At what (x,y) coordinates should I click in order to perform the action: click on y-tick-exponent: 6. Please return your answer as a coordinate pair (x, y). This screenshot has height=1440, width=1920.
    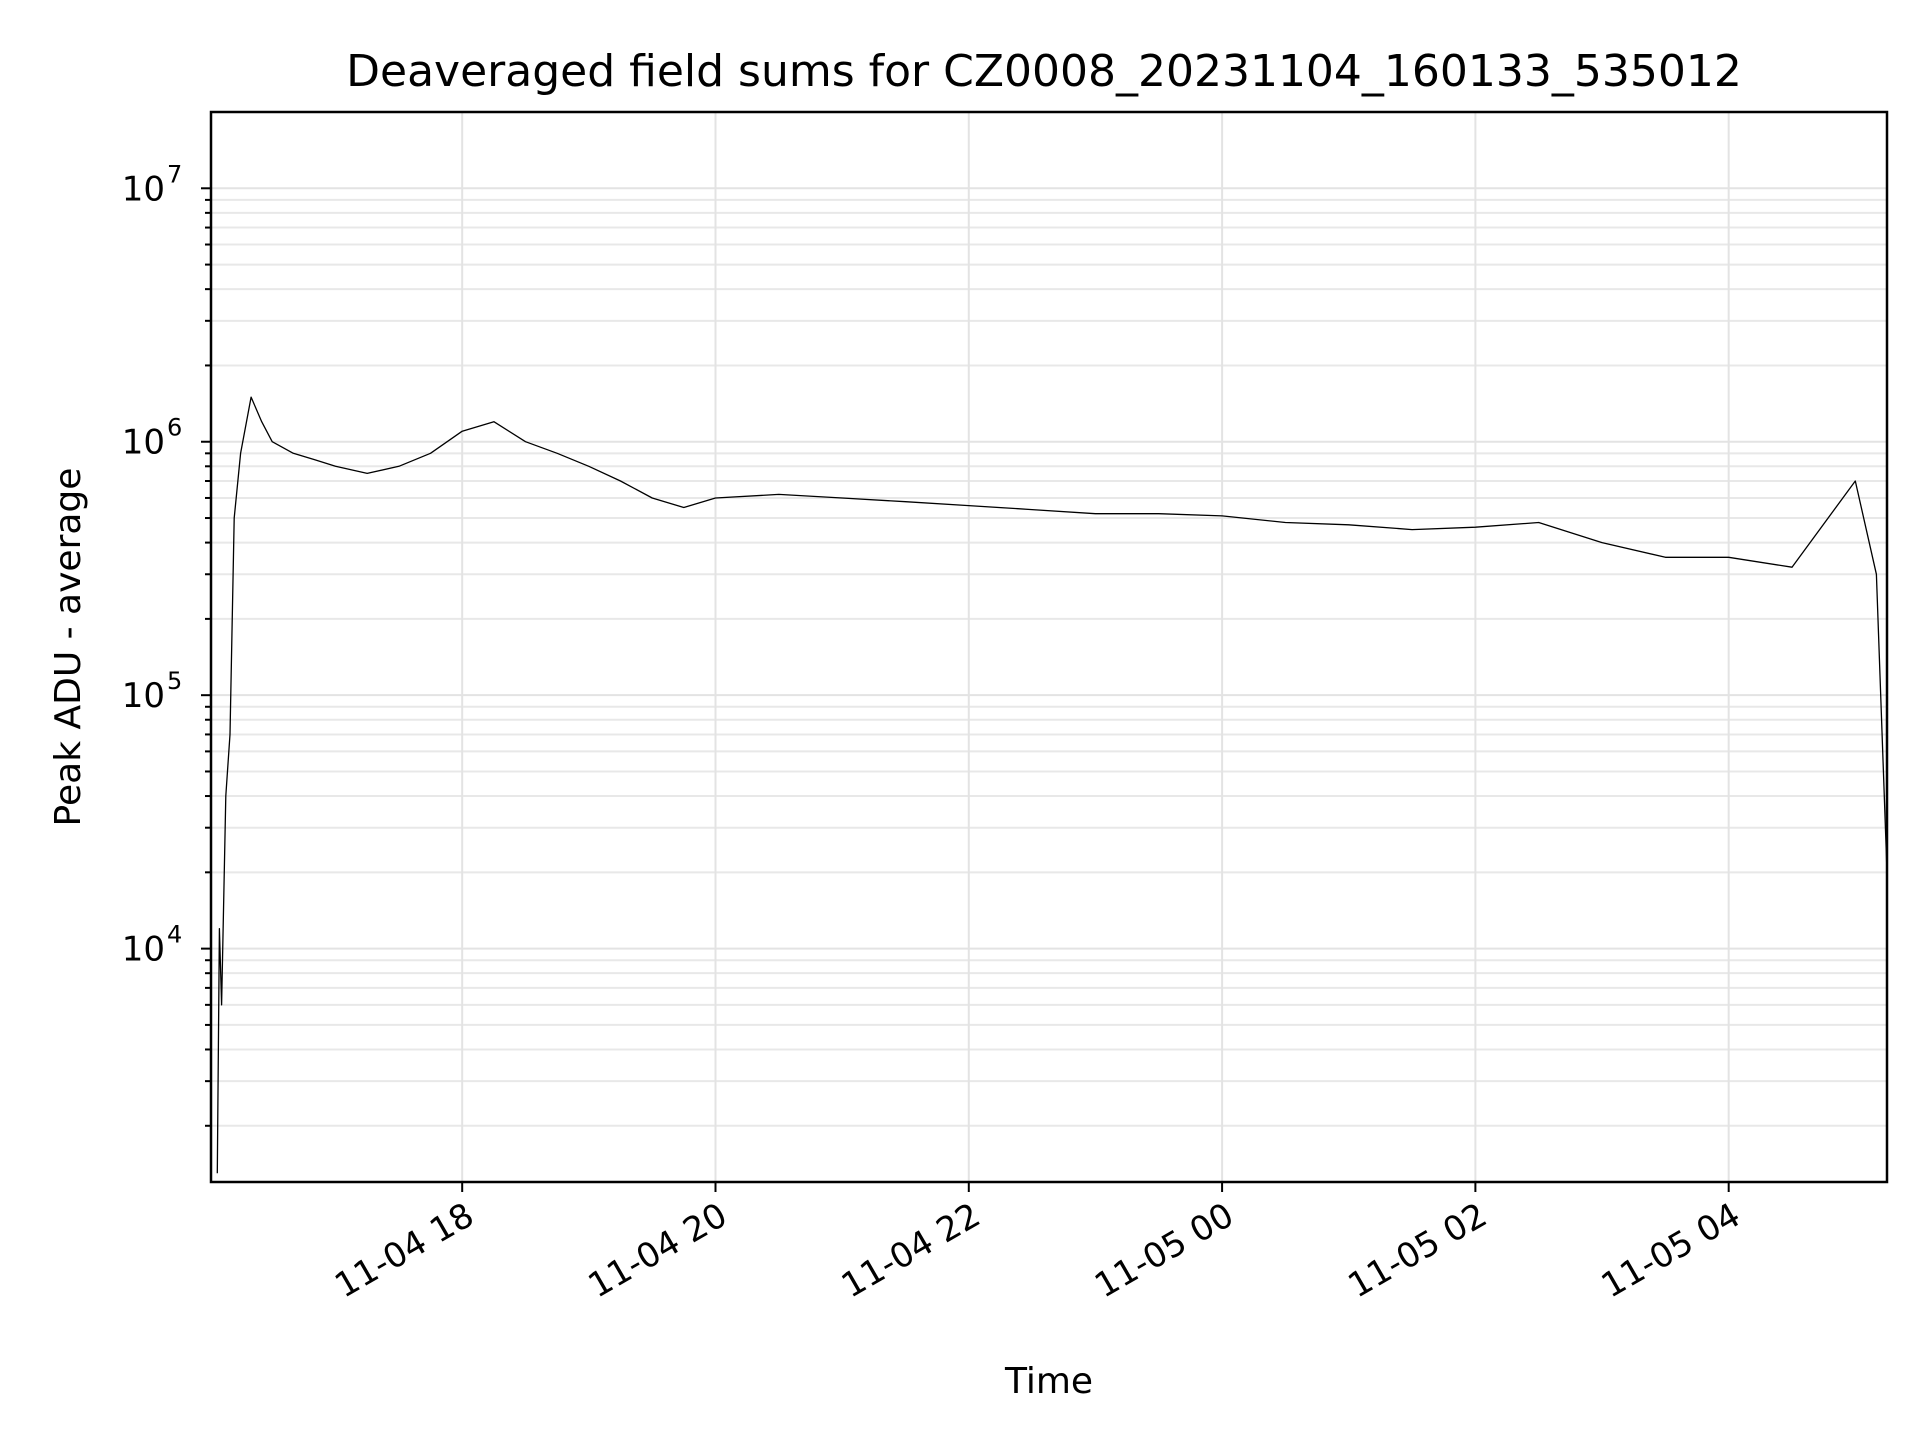
    Looking at the image, I should click on (174, 428).